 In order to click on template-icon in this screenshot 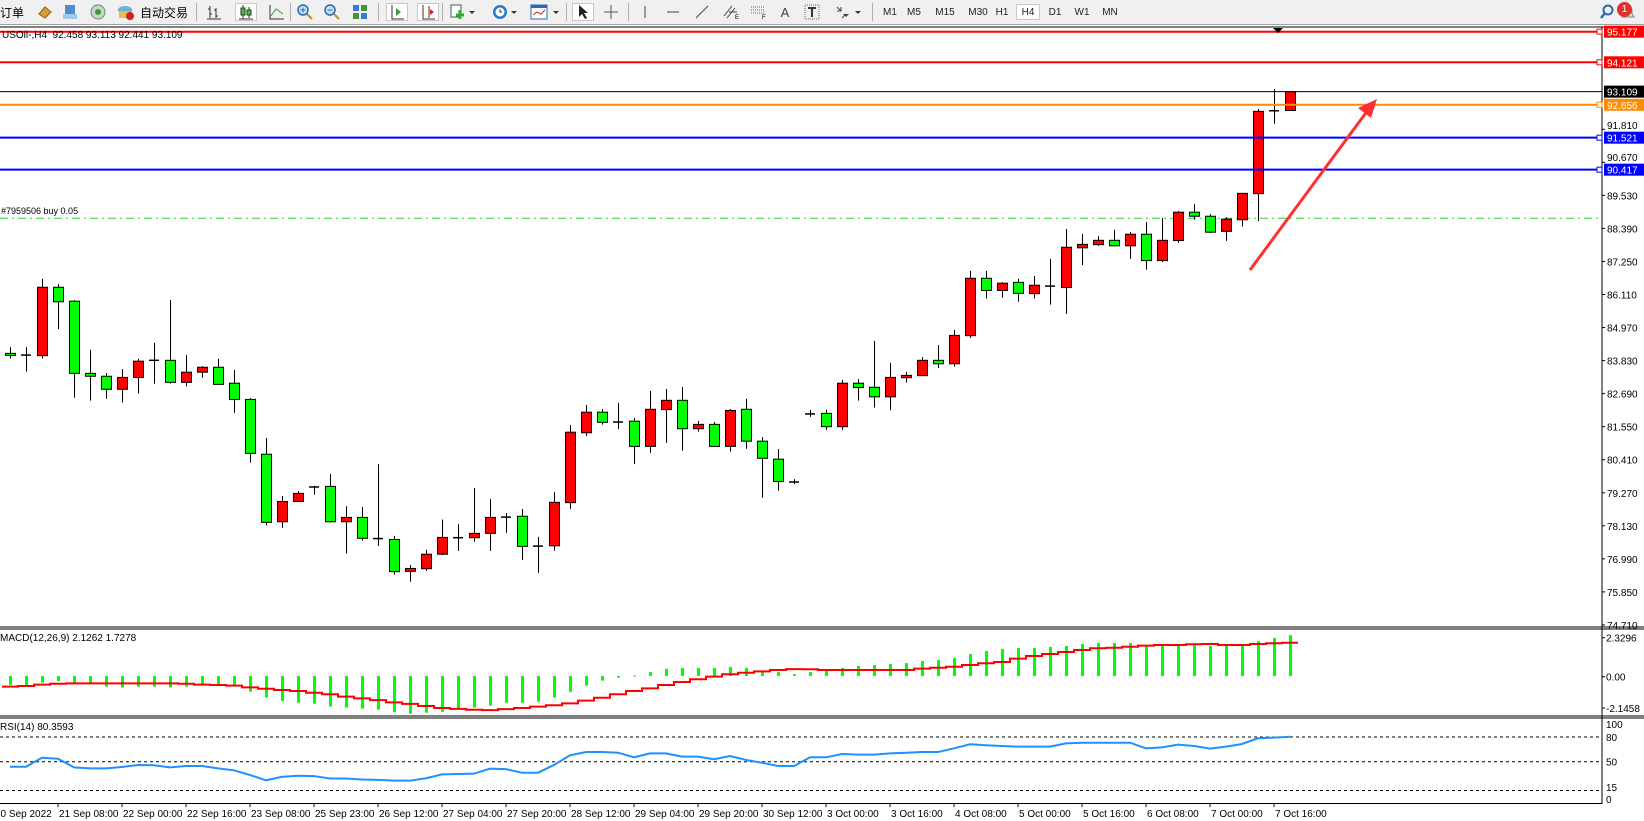, I will do `click(545, 12)`.